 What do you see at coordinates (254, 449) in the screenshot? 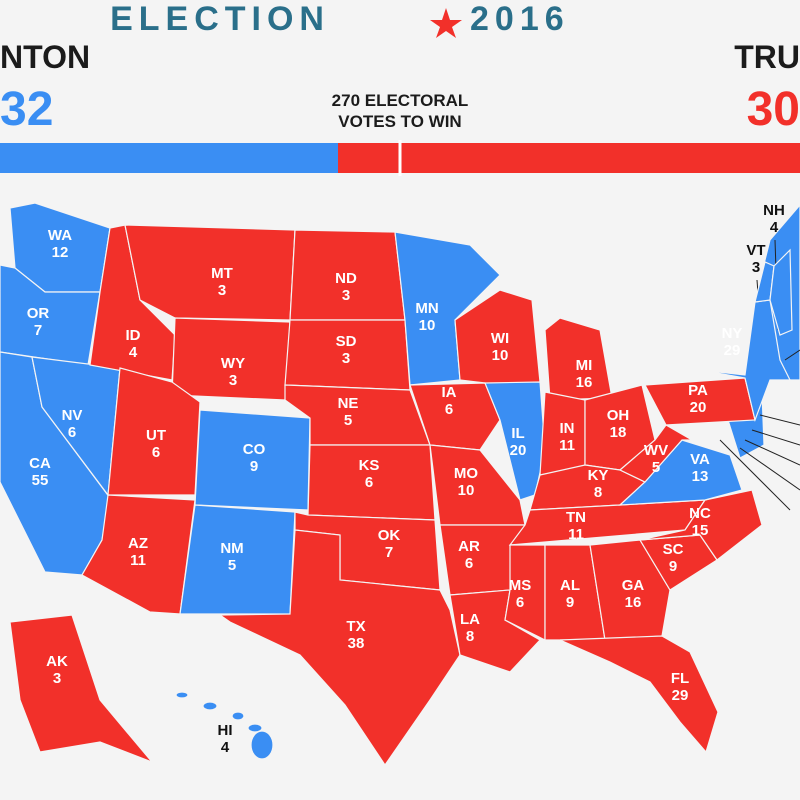
I see `state-abbr: CO` at bounding box center [254, 449].